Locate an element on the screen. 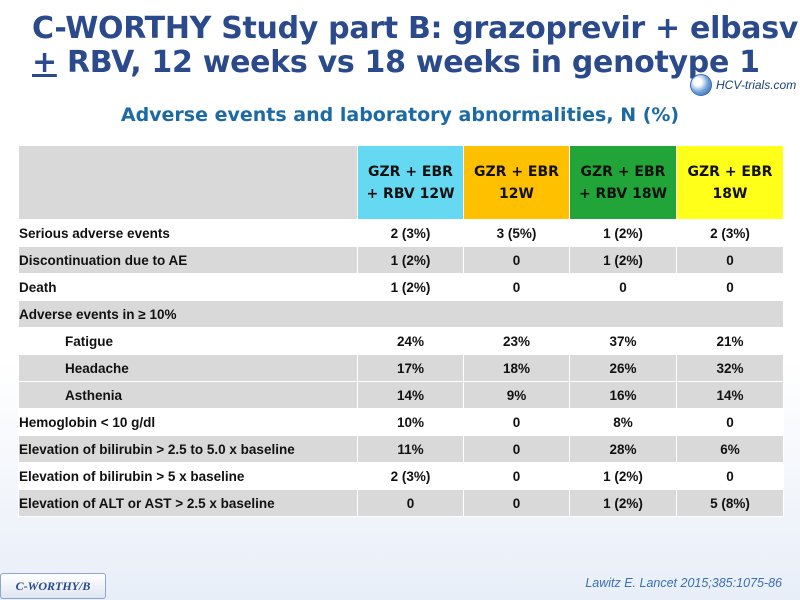 This screenshot has width=800, height=600. row-label: Fatigue is located at coordinates (188, 341).